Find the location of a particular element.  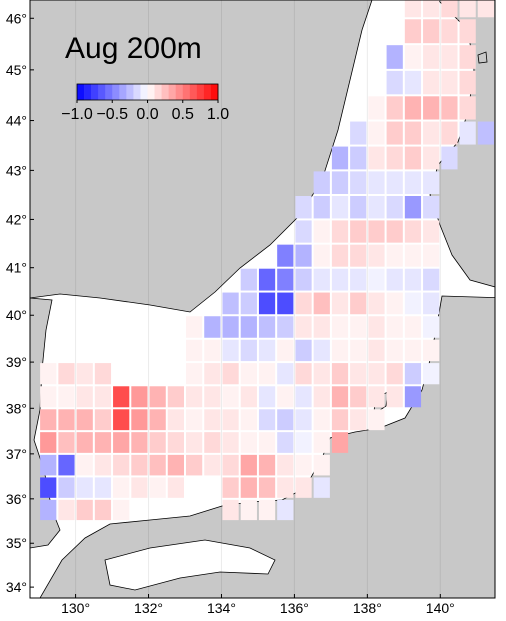

korea is located at coordinates (45, 423).